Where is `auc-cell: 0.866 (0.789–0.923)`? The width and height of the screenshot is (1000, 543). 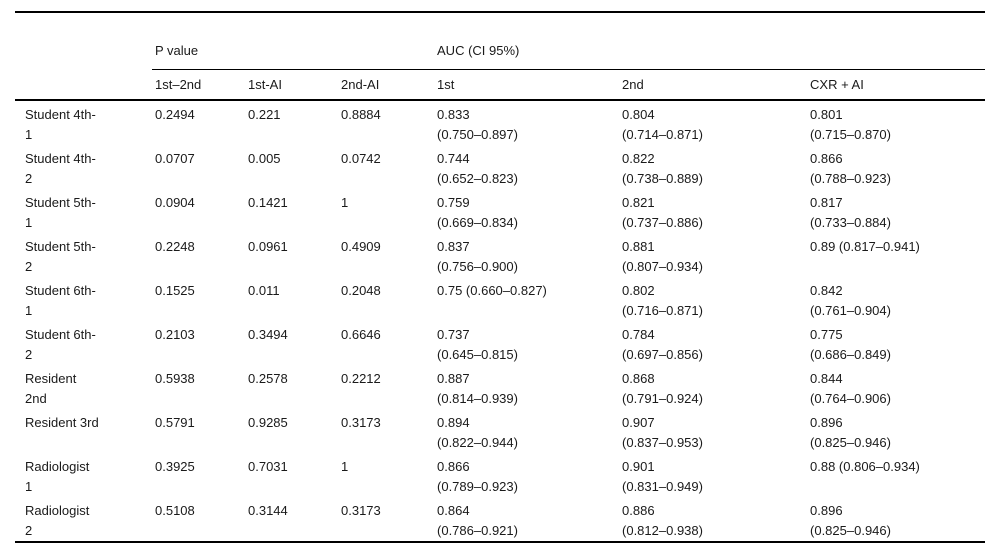 auc-cell: 0.866 (0.789–0.923) is located at coordinates (477, 476).